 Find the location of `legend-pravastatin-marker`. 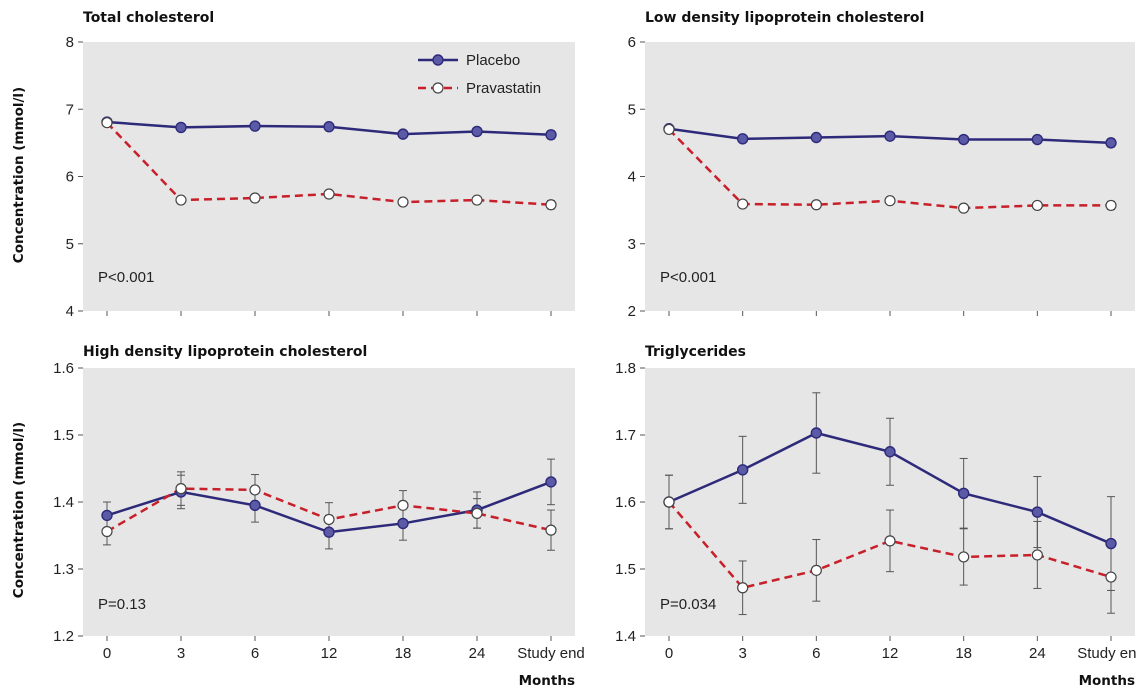

legend-pravastatin-marker is located at coordinates (438, 88).